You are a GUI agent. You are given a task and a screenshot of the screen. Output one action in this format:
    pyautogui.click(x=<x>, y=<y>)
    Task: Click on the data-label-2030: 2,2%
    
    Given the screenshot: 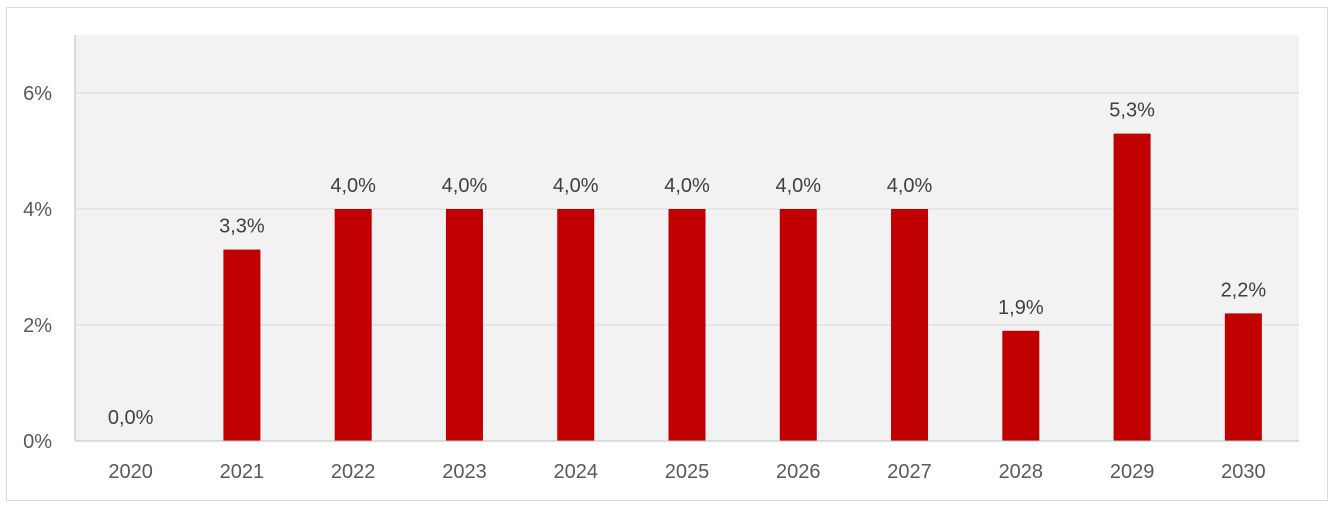 What is the action you would take?
    pyautogui.click(x=1244, y=290)
    